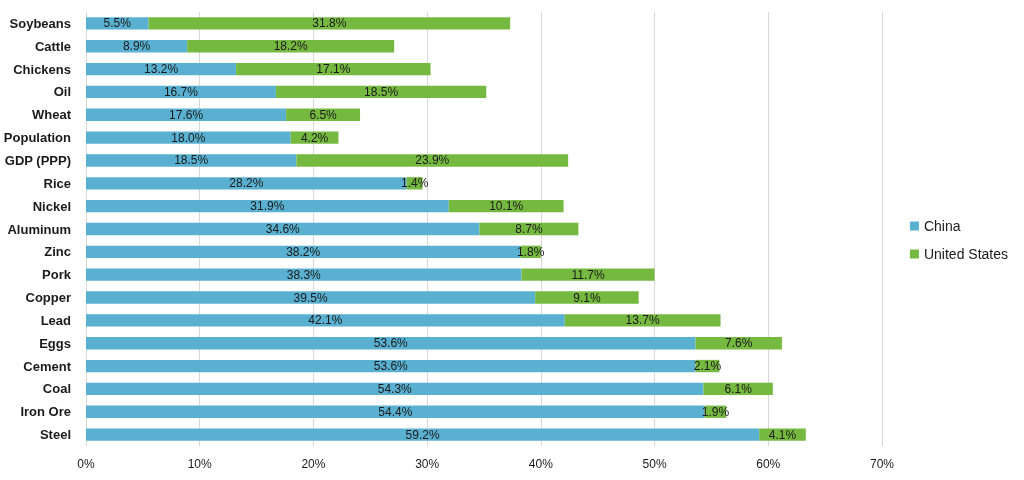 The height and width of the screenshot is (480, 1024). Describe the element at coordinates (314, 137) in the screenshot. I see `data-label: 4.2%` at that location.